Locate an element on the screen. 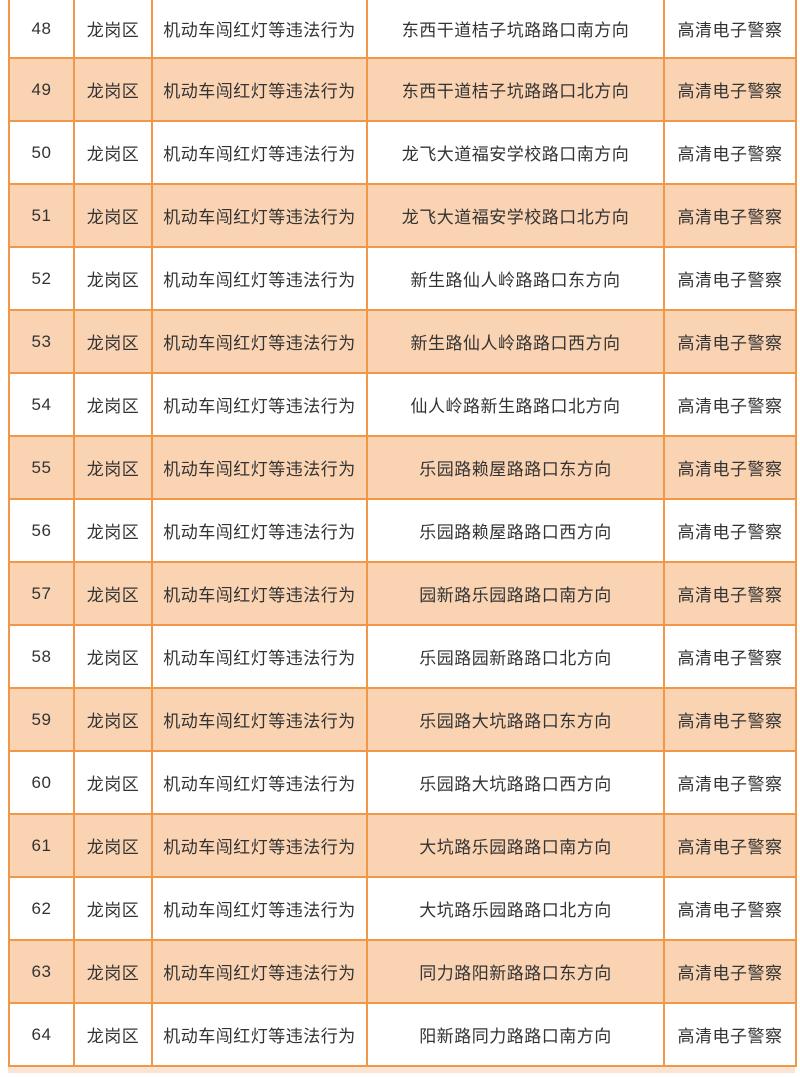 The height and width of the screenshot is (1077, 800). table-row: 53 龙岗区 机动车闯红灯等违法行为 新生路仙人岭路路口西方向 高清电子警察 is located at coordinates (402, 341).